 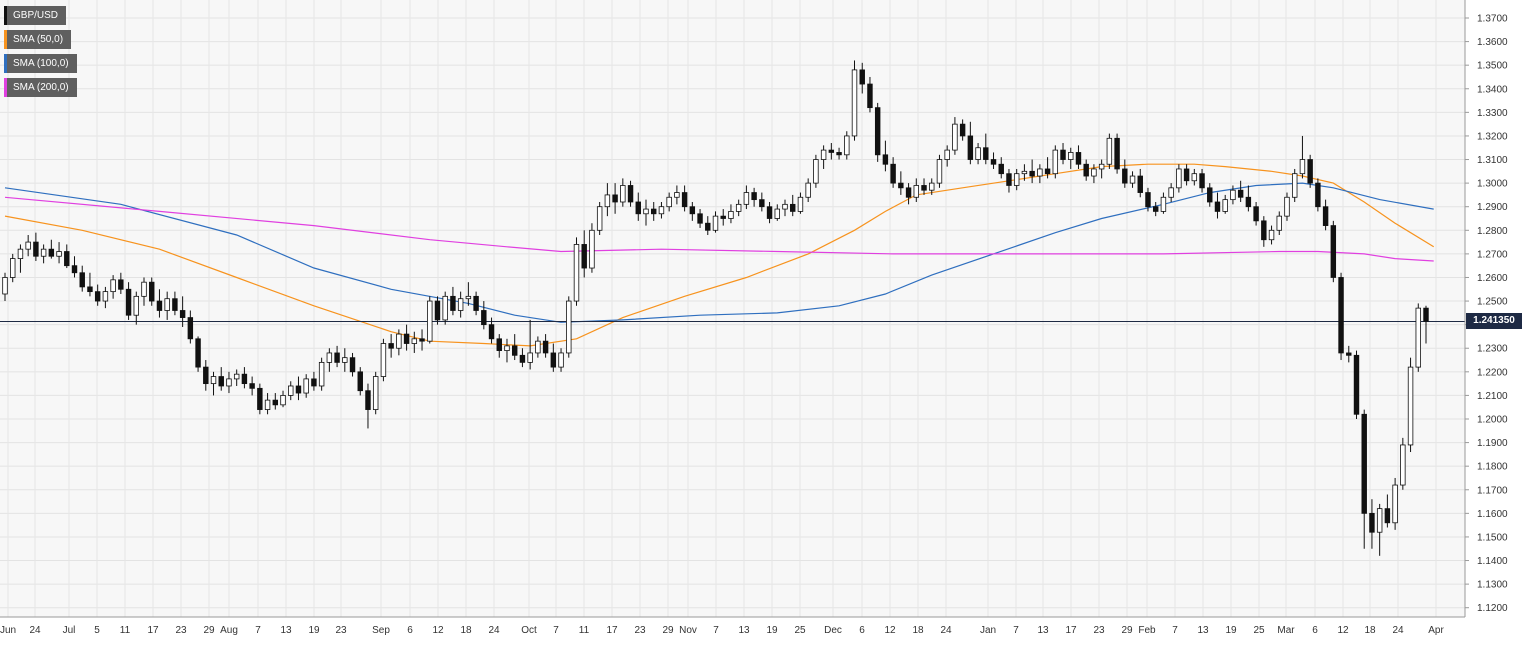 I want to click on legend-swatch-sma50, so click(x=5, y=39).